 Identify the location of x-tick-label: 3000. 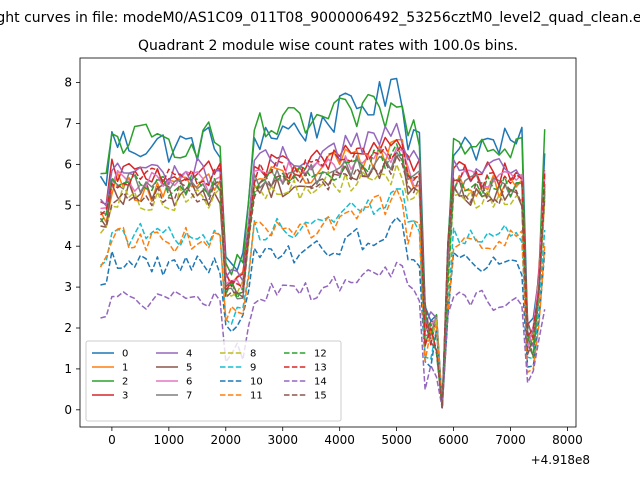
(282, 440).